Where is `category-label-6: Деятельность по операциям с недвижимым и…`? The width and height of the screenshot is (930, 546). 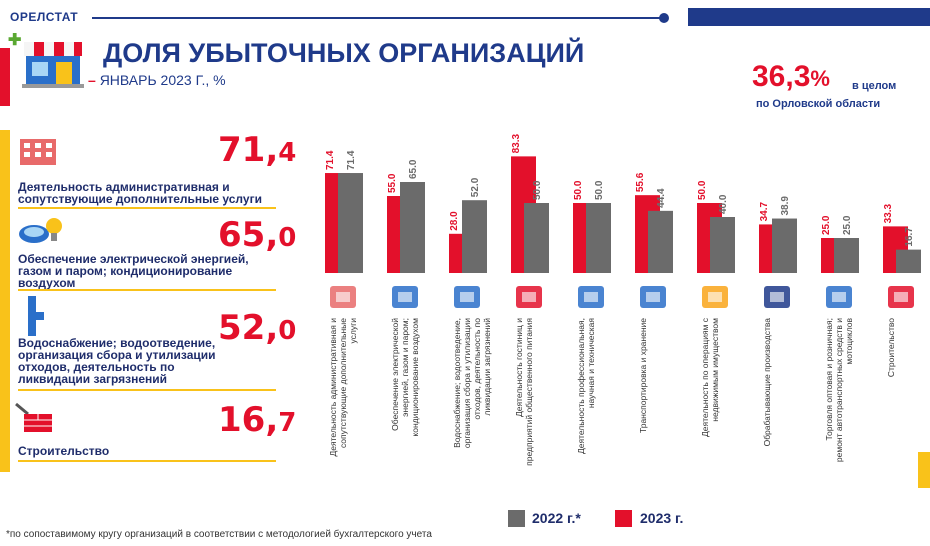
category-label-6: Деятельность по операциям с недвижимым и… is located at coordinates (710, 377).